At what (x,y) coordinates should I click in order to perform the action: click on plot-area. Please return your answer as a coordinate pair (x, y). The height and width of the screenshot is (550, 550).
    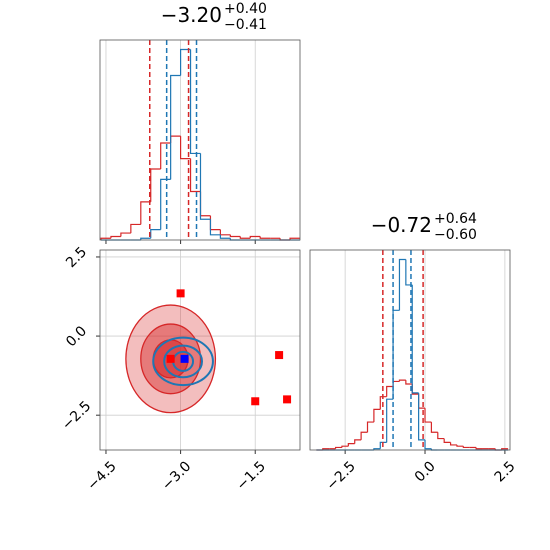
    Looking at the image, I should click on (208, 351).